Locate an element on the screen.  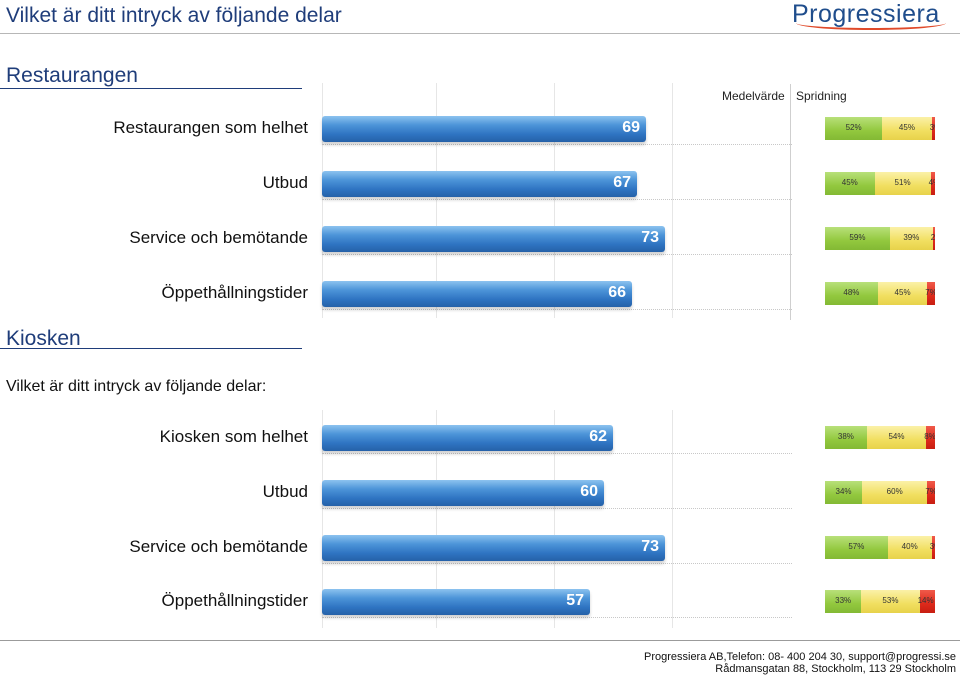
spread-positive-segment: 45% is located at coordinates (850, 183).